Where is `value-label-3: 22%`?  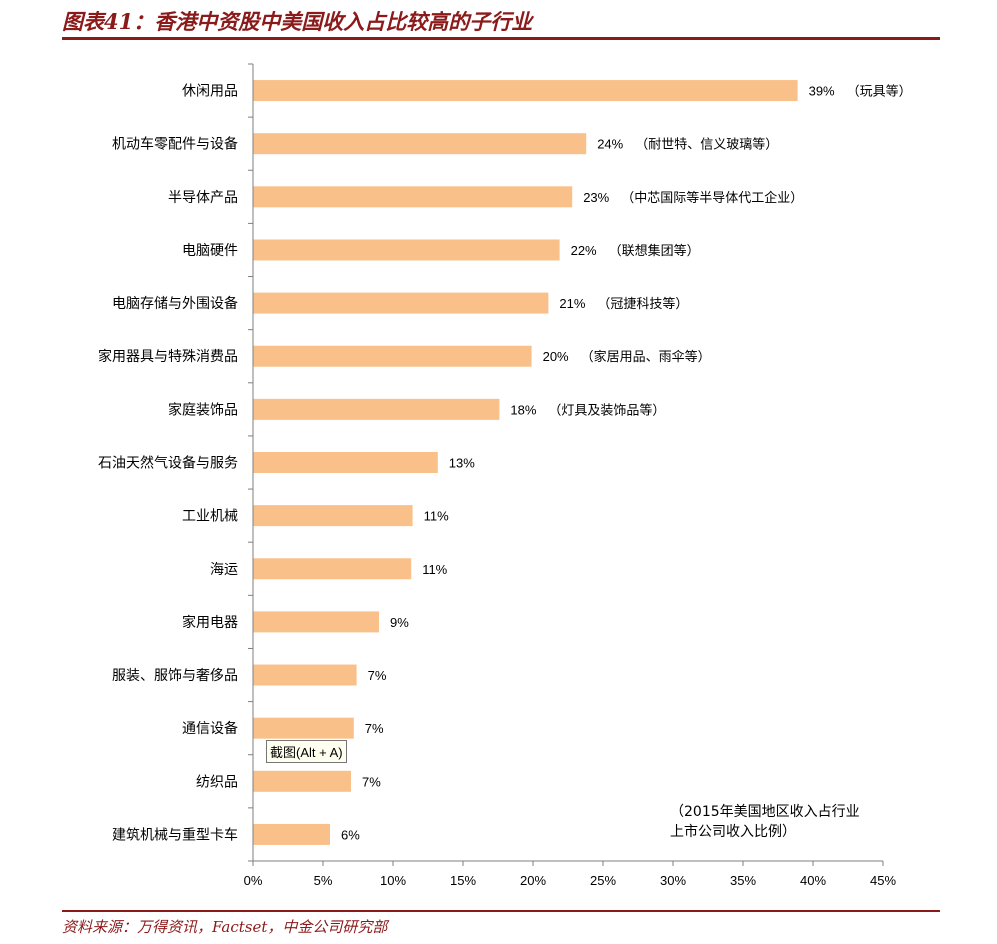 value-label-3: 22% is located at coordinates (584, 250).